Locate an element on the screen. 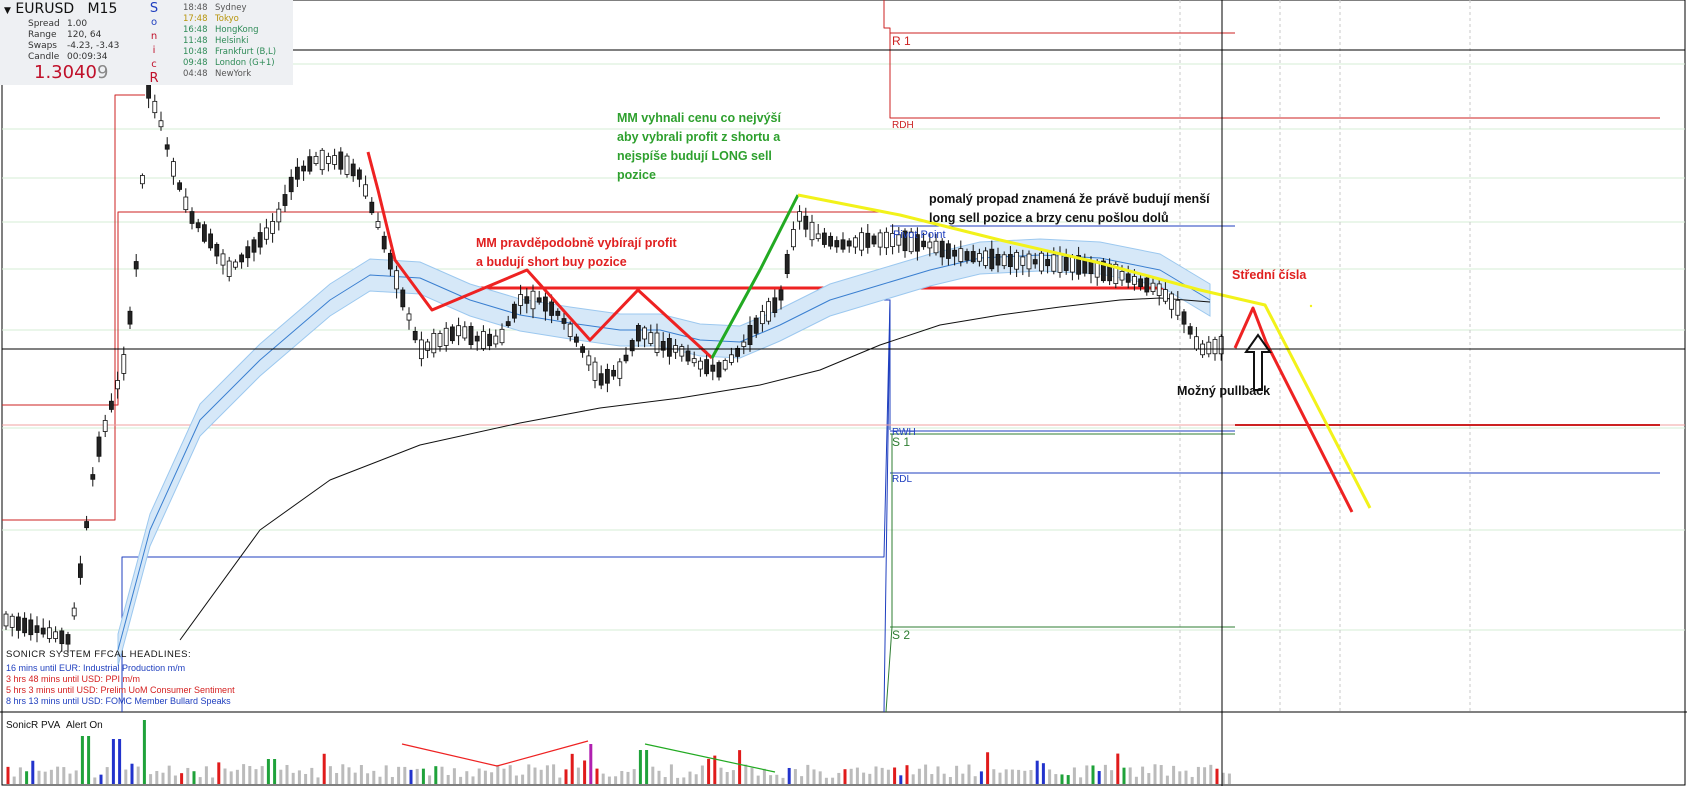  session-row: 10:48 Frankfurt (B,L) is located at coordinates (229, 52).